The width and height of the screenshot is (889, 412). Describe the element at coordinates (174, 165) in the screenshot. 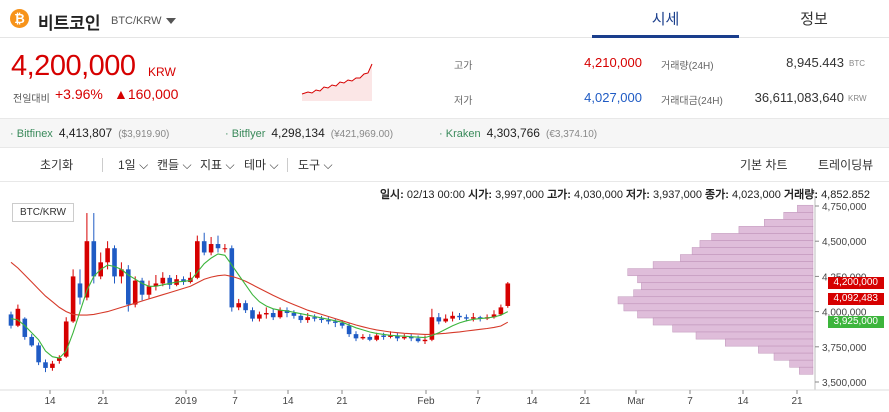

I see `candle-dropdown: 캔들 ⌵` at that location.